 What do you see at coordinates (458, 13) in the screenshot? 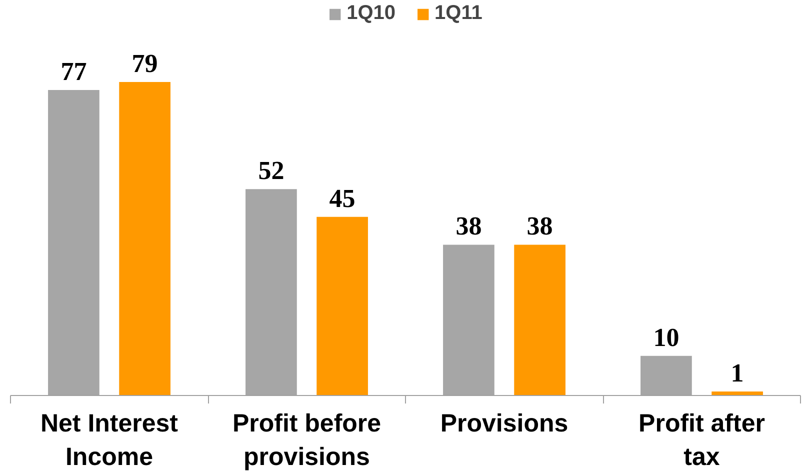
I see `legend-label: 1Q11` at bounding box center [458, 13].